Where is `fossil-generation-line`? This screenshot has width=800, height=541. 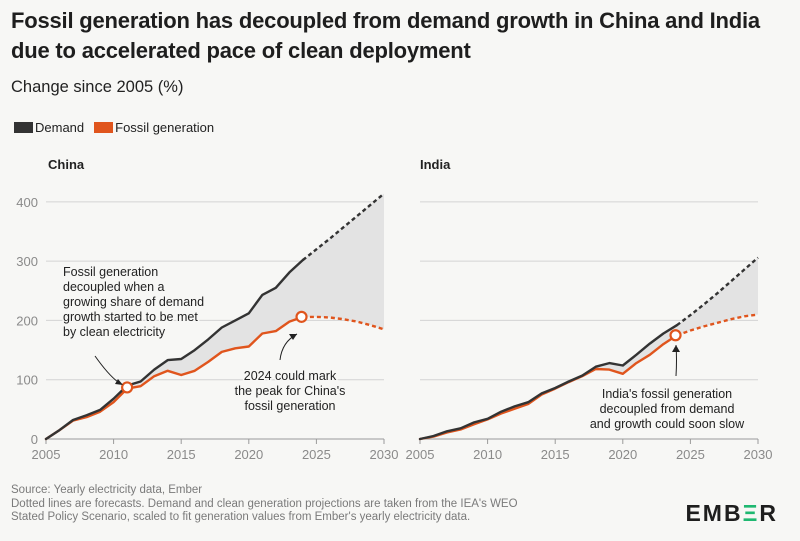 fossil-generation-line is located at coordinates (174, 378).